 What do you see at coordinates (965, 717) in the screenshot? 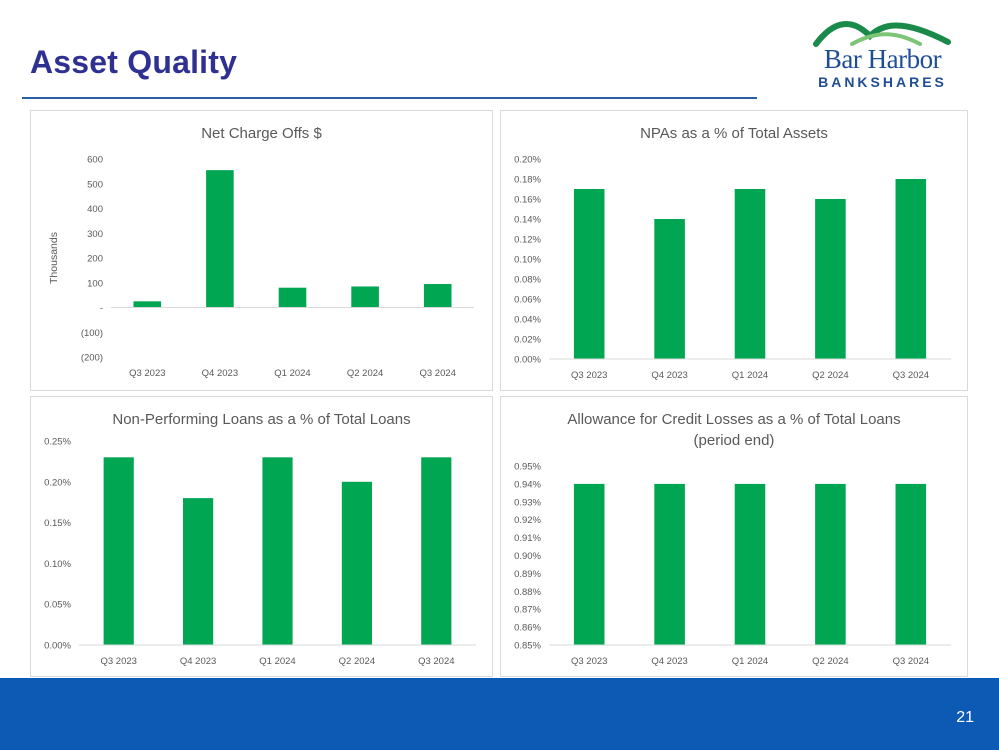
I see `page-number: 21` at bounding box center [965, 717].